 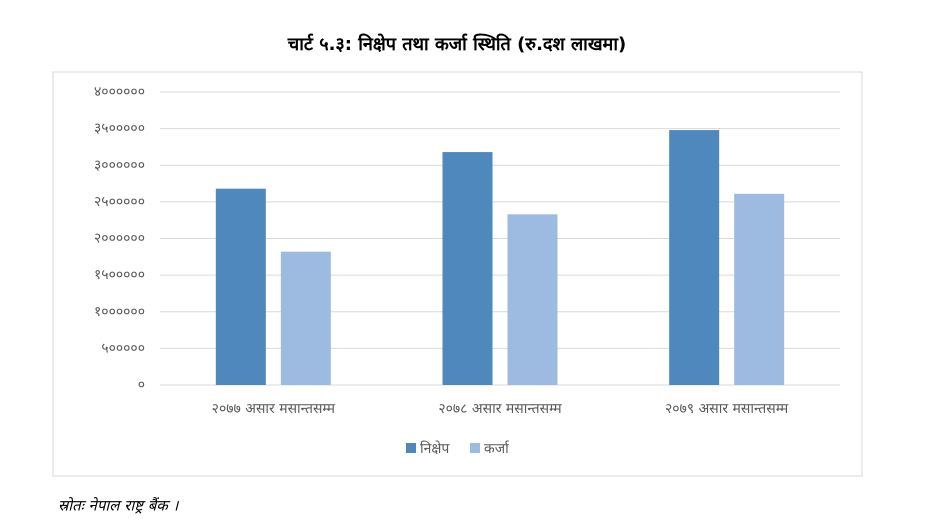 What do you see at coordinates (119, 129) in the screenshot?
I see `y-tick-label: ३५०००००` at bounding box center [119, 129].